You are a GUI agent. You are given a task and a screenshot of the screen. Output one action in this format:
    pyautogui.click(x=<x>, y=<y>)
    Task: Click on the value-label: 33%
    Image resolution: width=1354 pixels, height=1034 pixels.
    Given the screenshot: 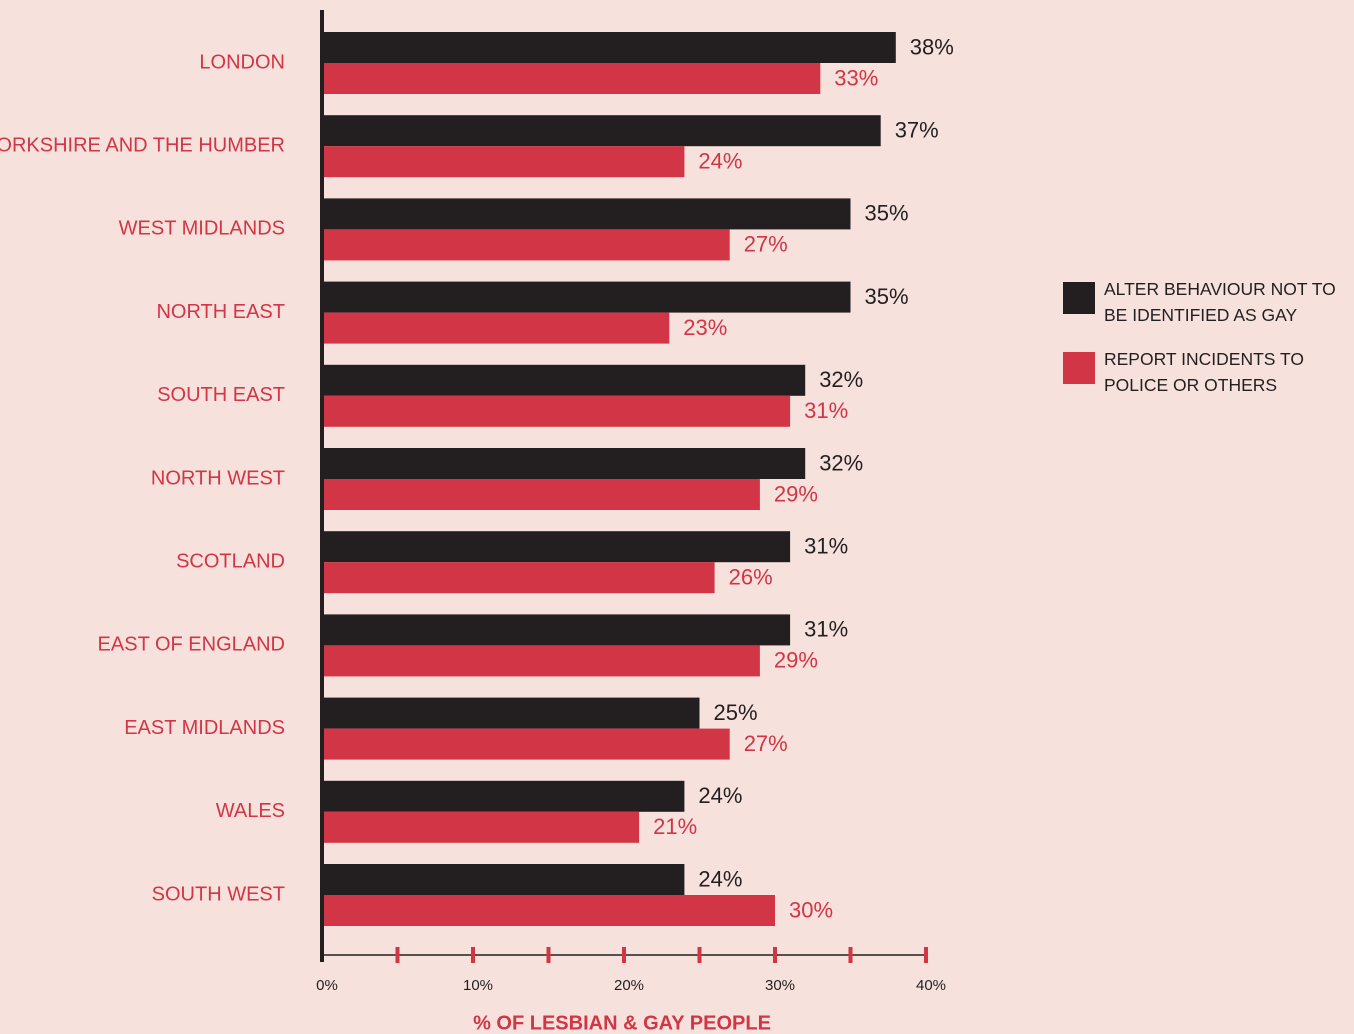 What is the action you would take?
    pyautogui.click(x=856, y=77)
    